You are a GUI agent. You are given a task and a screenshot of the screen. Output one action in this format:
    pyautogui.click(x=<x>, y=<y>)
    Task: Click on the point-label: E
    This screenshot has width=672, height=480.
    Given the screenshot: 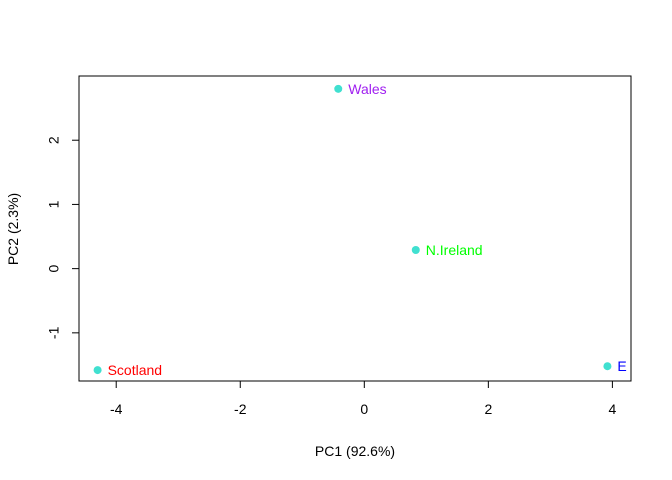 What is the action you would take?
    pyautogui.click(x=621, y=366)
    